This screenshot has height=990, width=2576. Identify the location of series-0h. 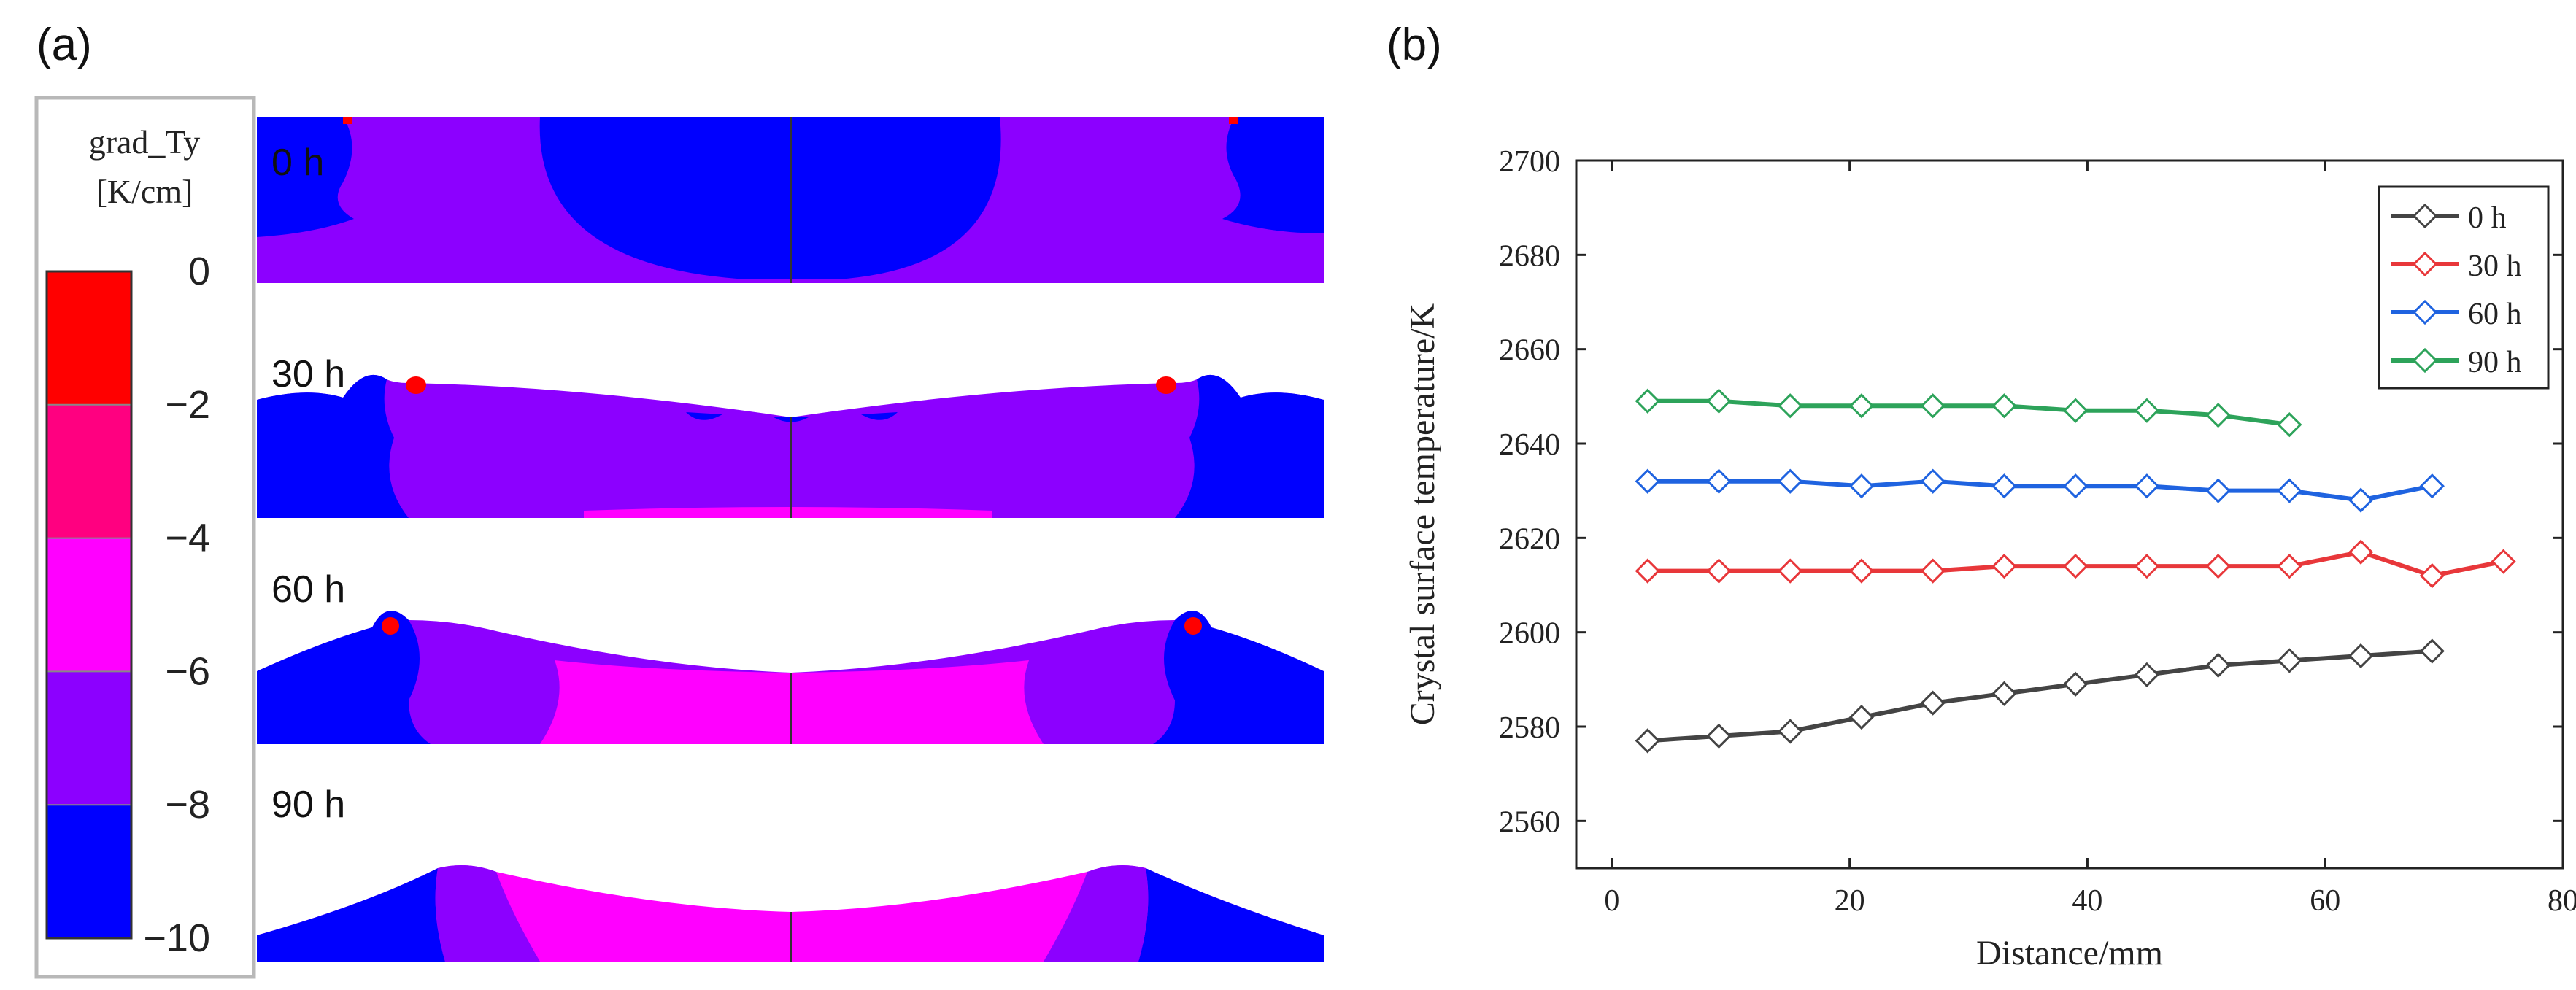
(2040, 696).